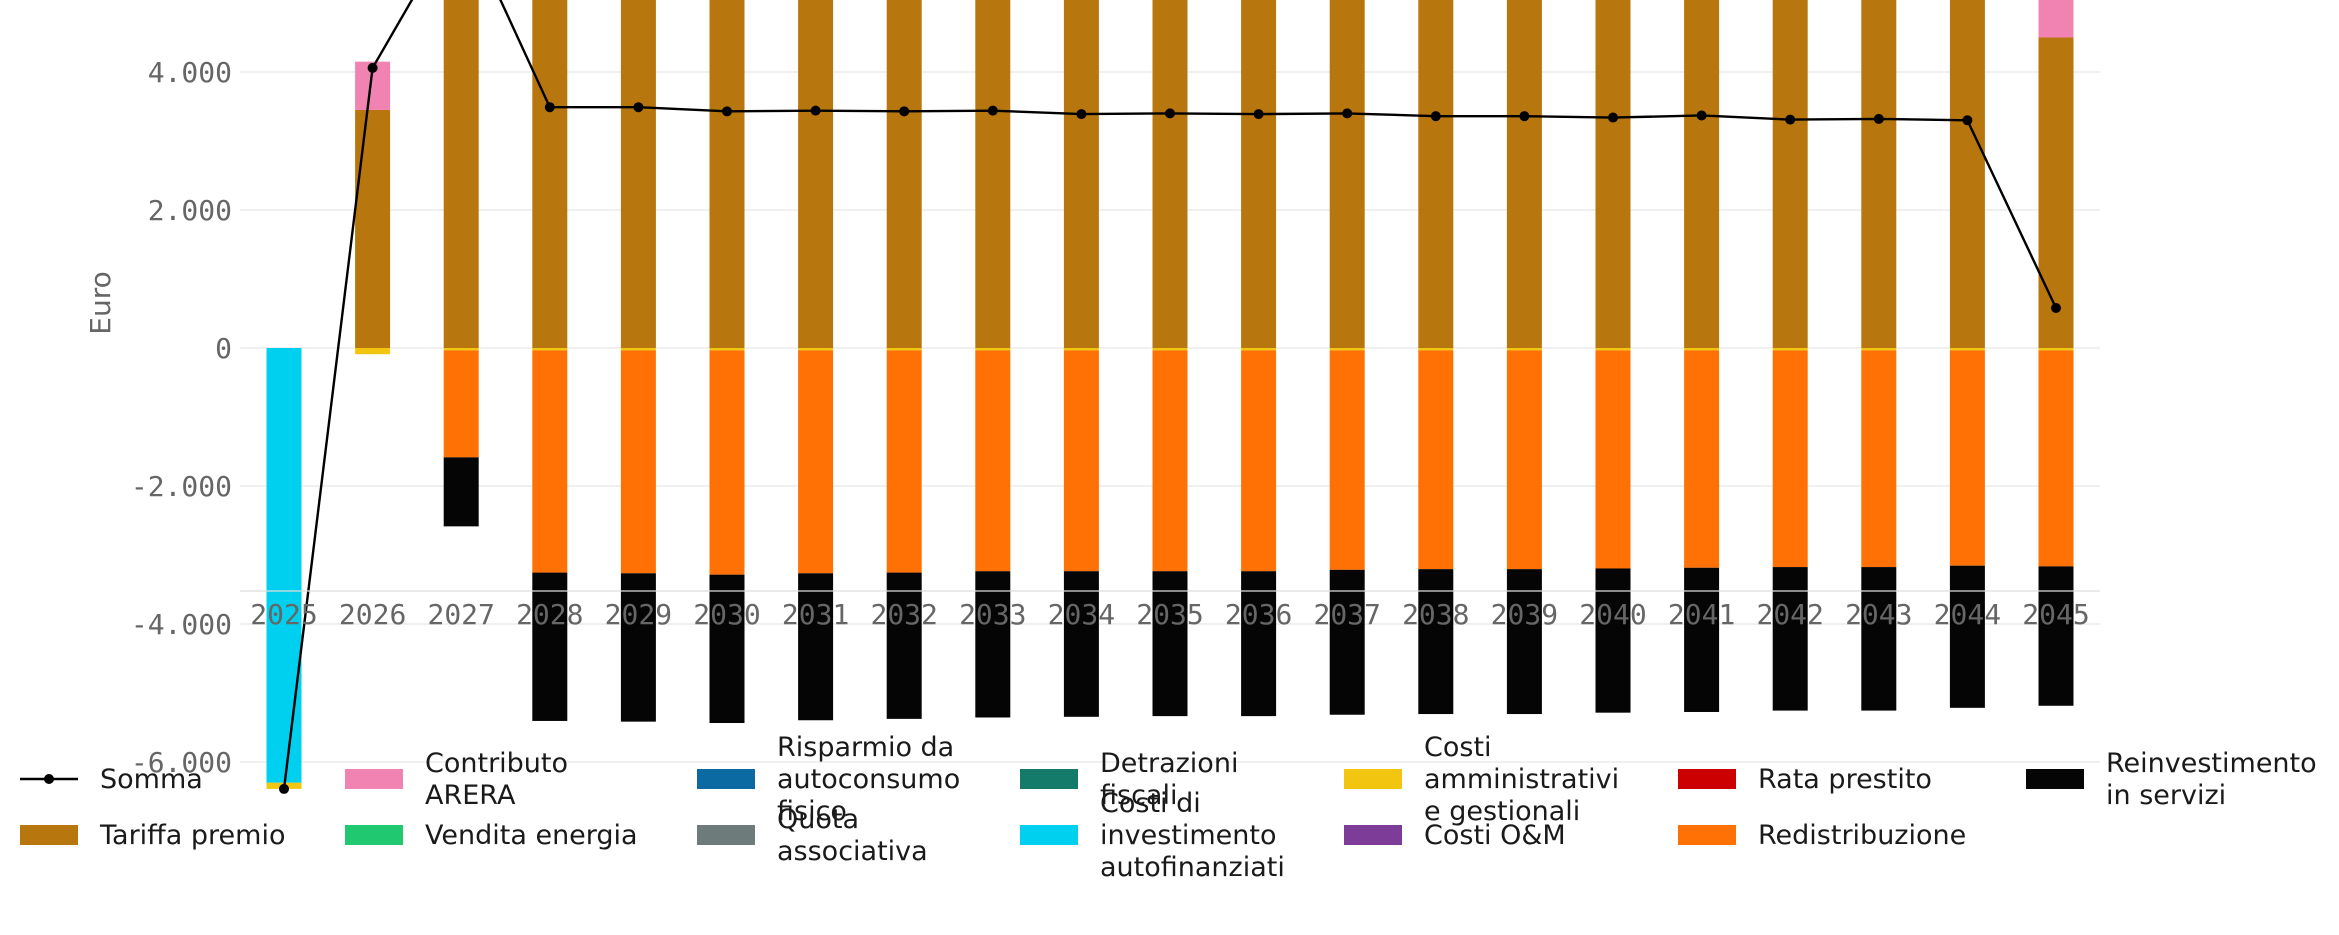  I want to click on legend-label: fiscali, so click(1138, 795).